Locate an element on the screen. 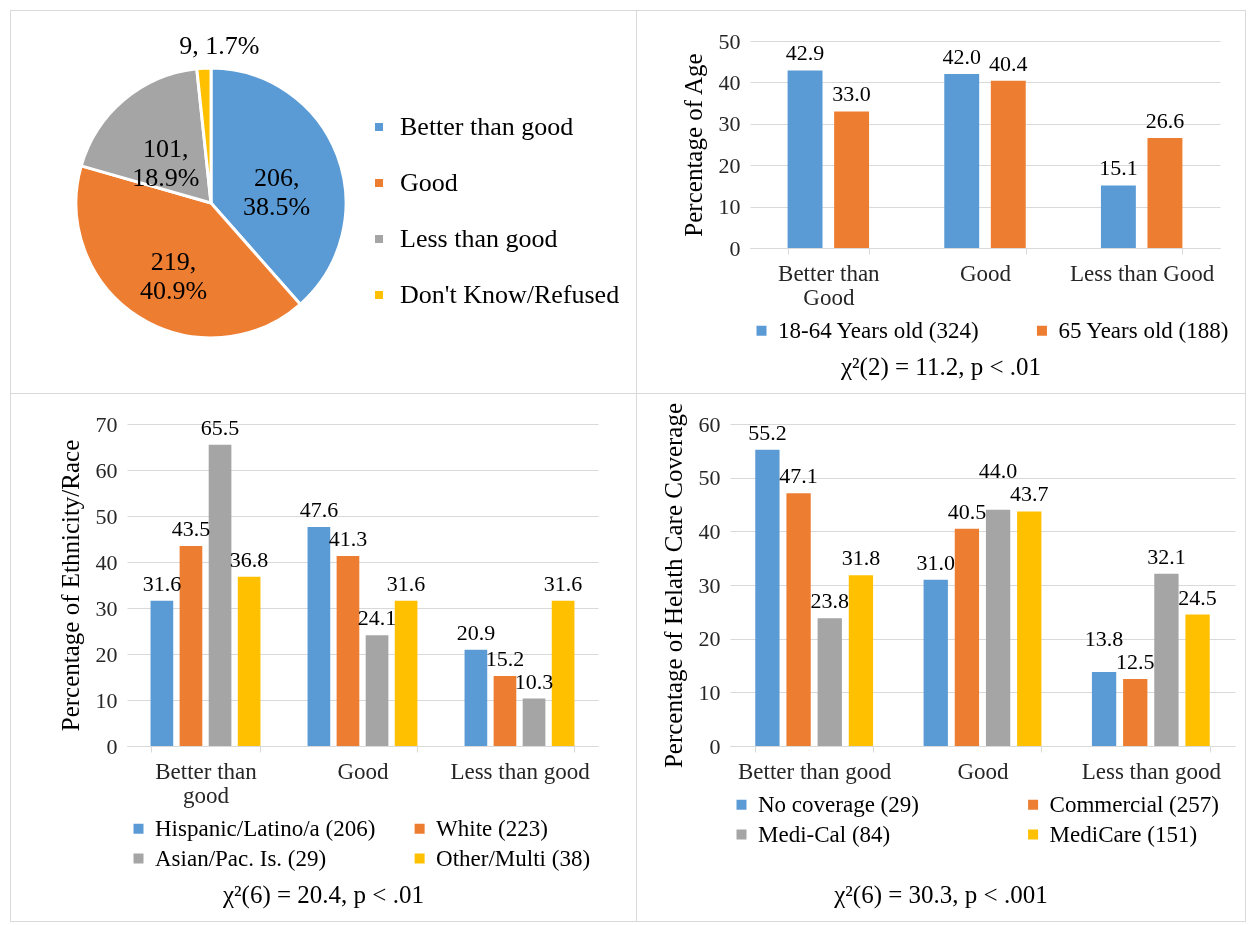  y-tick-label: 70 is located at coordinates (106, 424).